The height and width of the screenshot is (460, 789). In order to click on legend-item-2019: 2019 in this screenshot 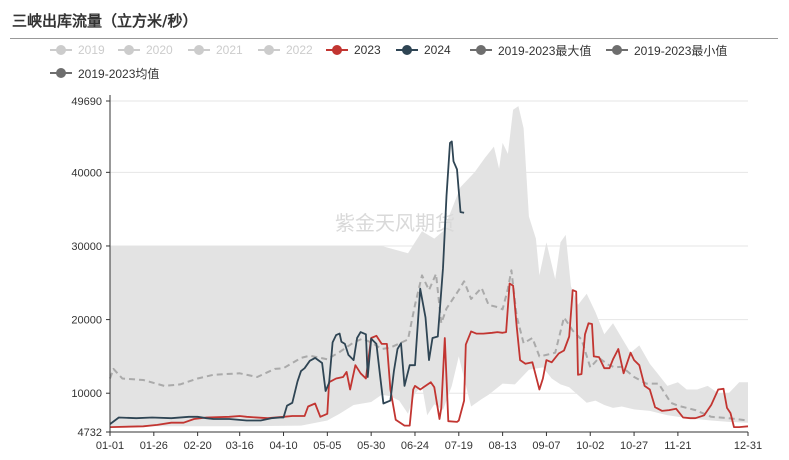, I will do `click(77, 50)`.